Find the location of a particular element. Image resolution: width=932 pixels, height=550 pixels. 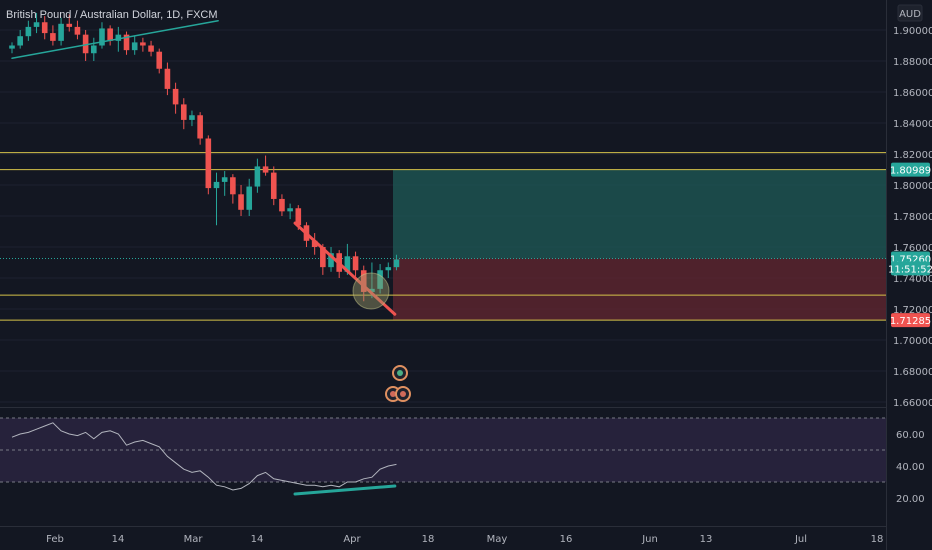

time-tick-label: 16 is located at coordinates (566, 539).